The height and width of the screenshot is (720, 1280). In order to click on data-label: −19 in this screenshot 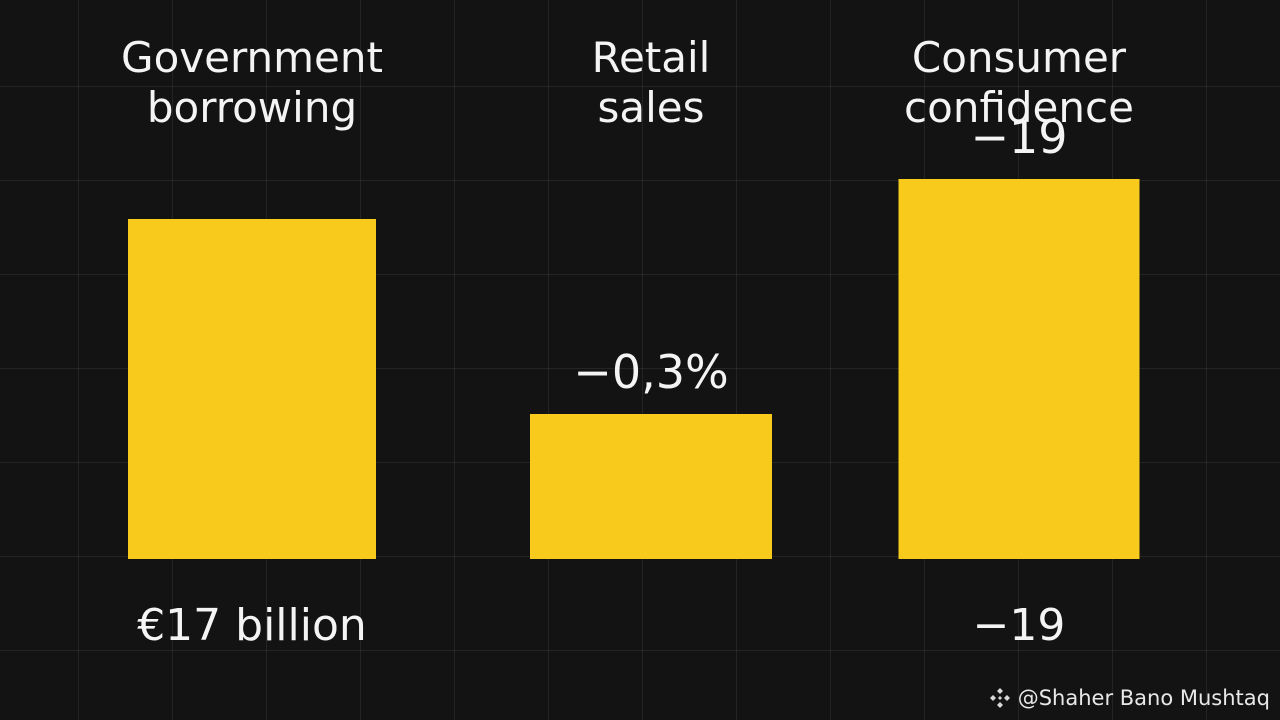, I will do `click(1018, 137)`.